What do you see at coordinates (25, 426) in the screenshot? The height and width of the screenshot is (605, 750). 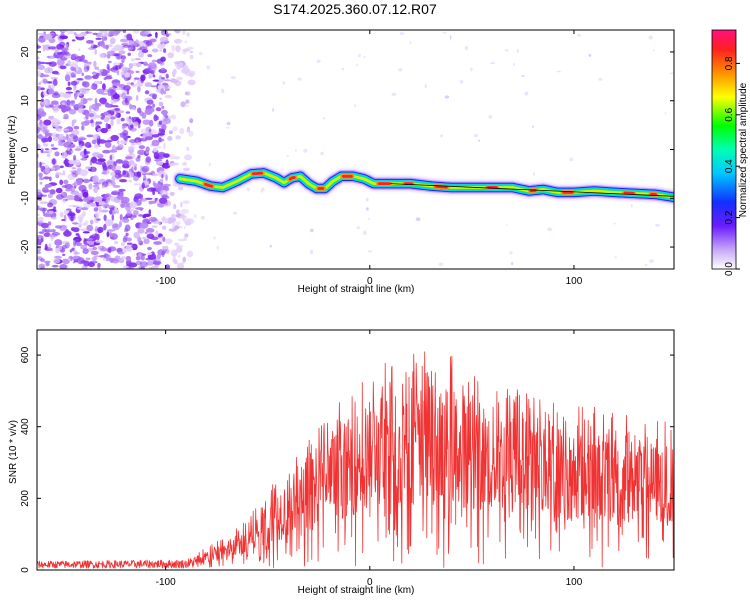 I see `snr-y-tick-label: 400` at bounding box center [25, 426].